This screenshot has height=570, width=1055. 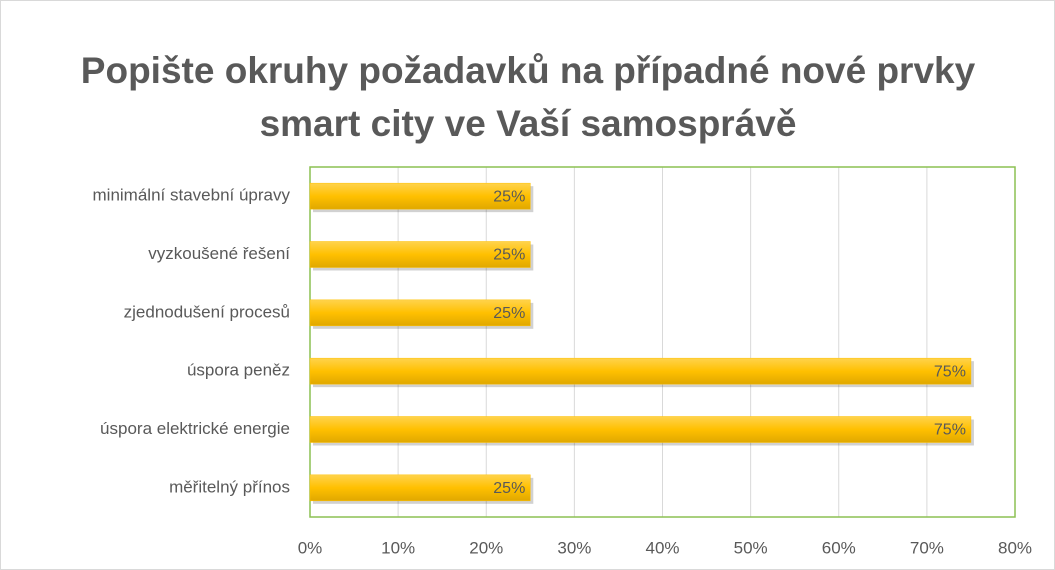 What do you see at coordinates (927, 547) in the screenshot?
I see `x-tick-label: 70%` at bounding box center [927, 547].